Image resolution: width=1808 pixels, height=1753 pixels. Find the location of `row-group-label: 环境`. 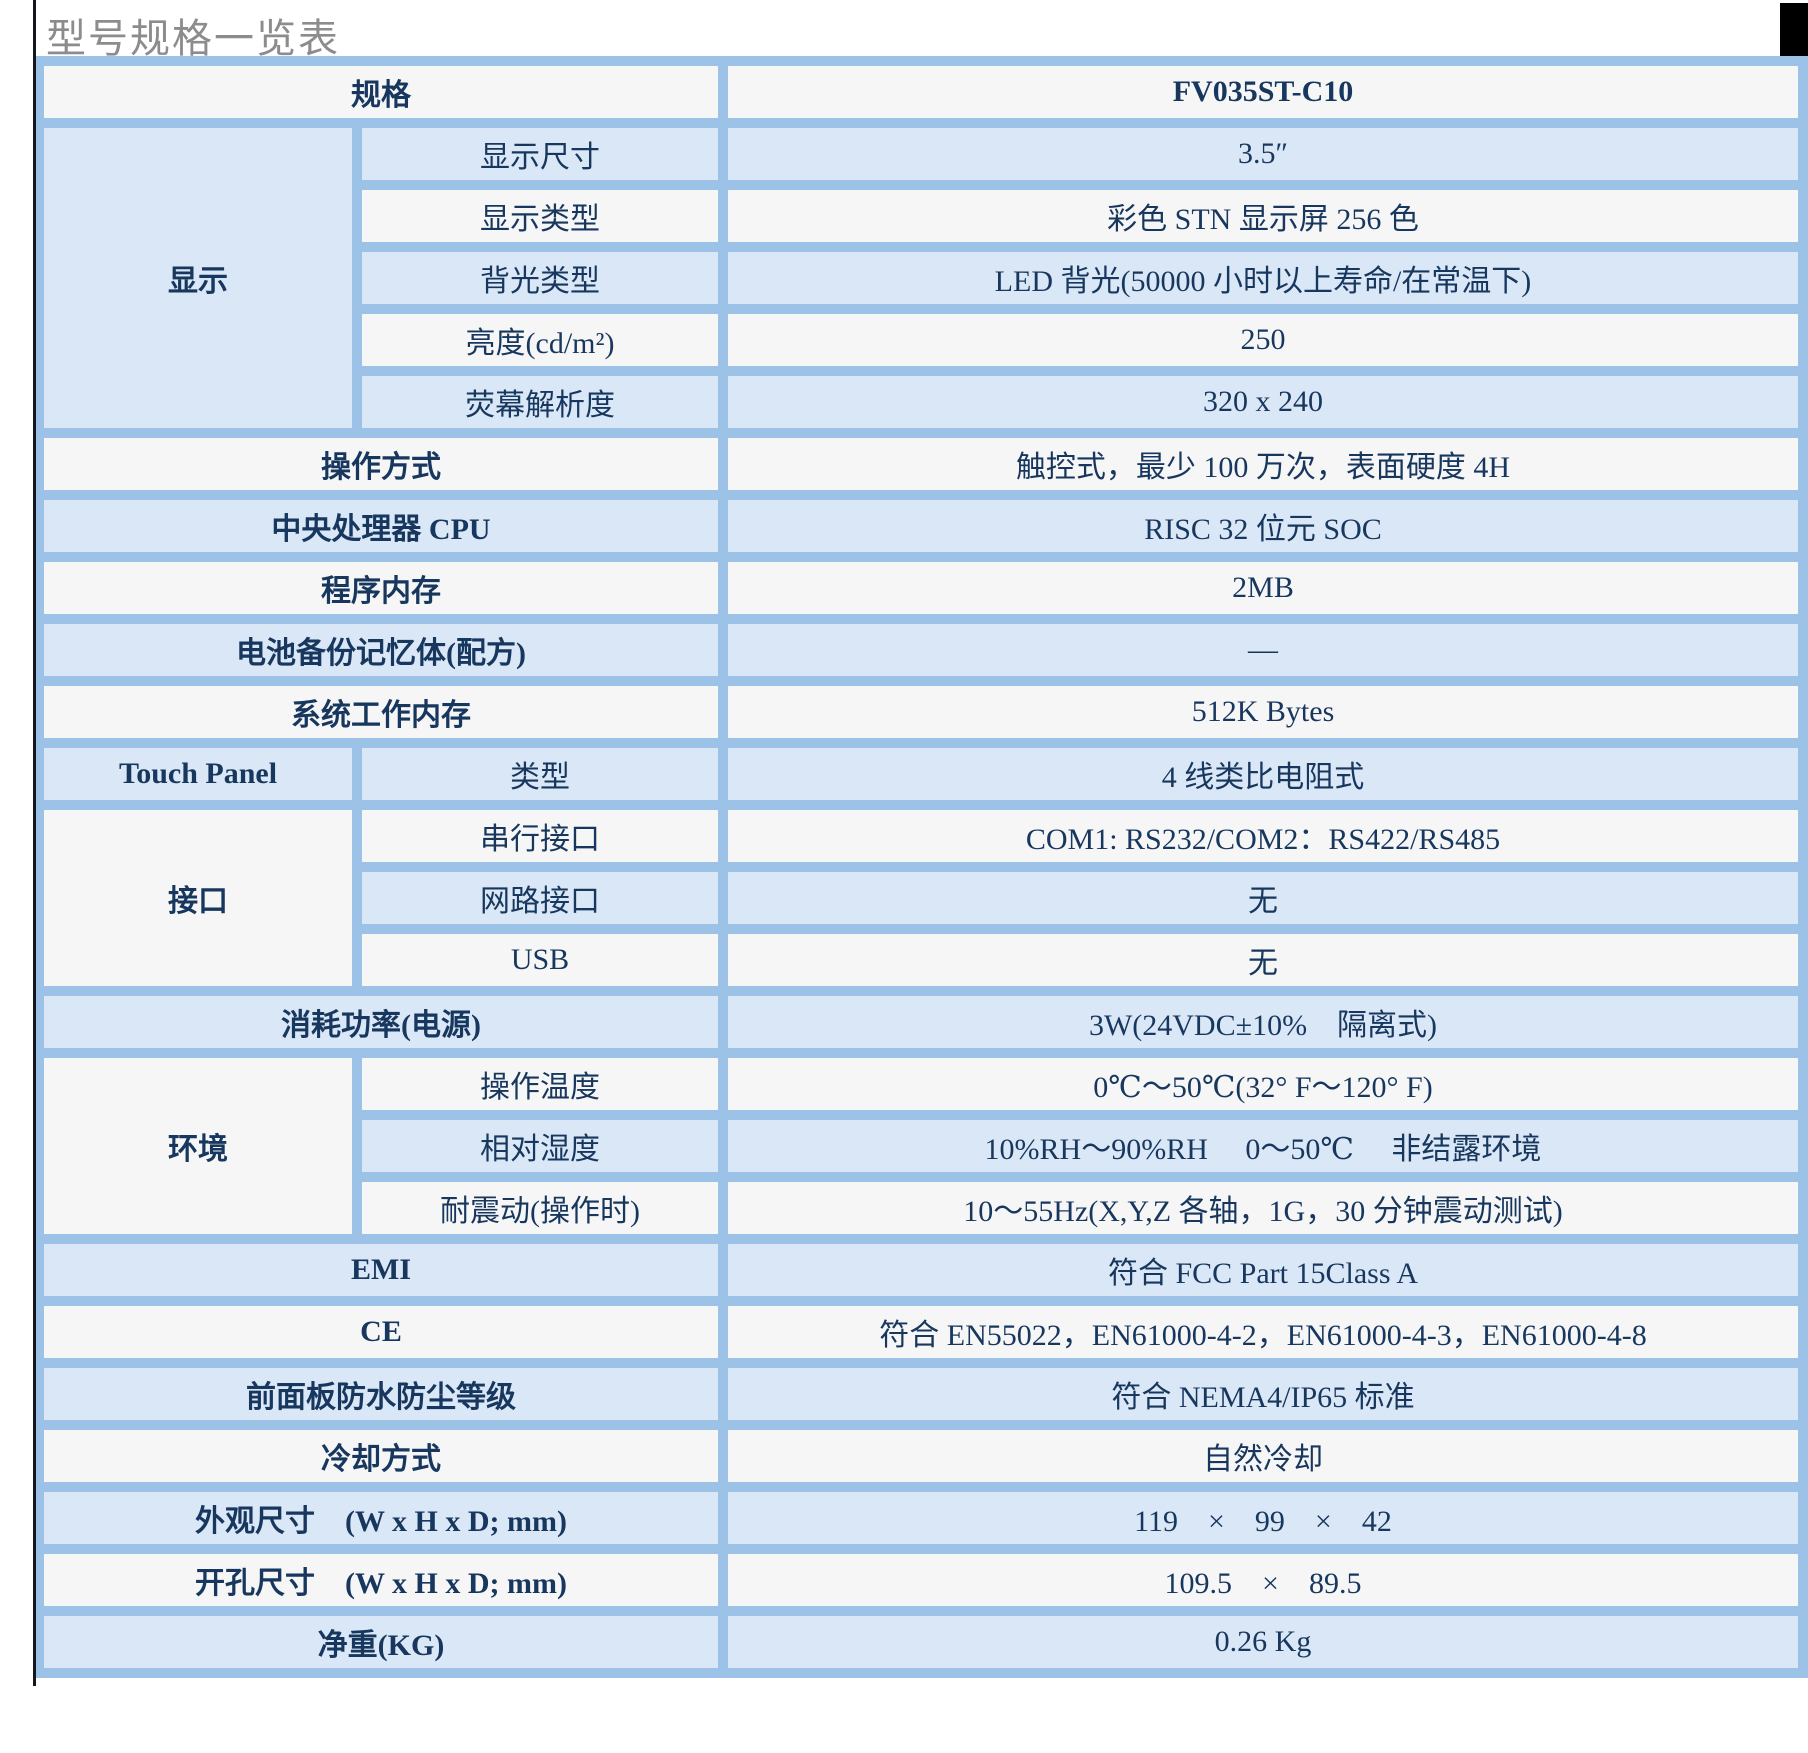

row-group-label: 环境 is located at coordinates (198, 1146).